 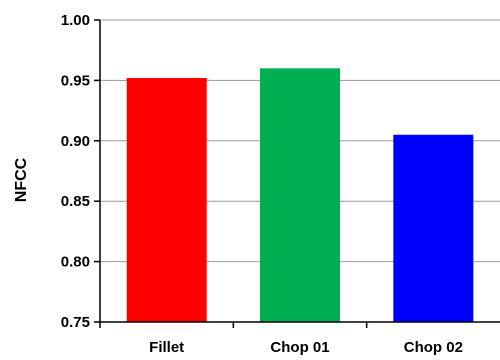 What do you see at coordinates (75, 20) in the screenshot?
I see `y-tick-label: 1.00` at bounding box center [75, 20].